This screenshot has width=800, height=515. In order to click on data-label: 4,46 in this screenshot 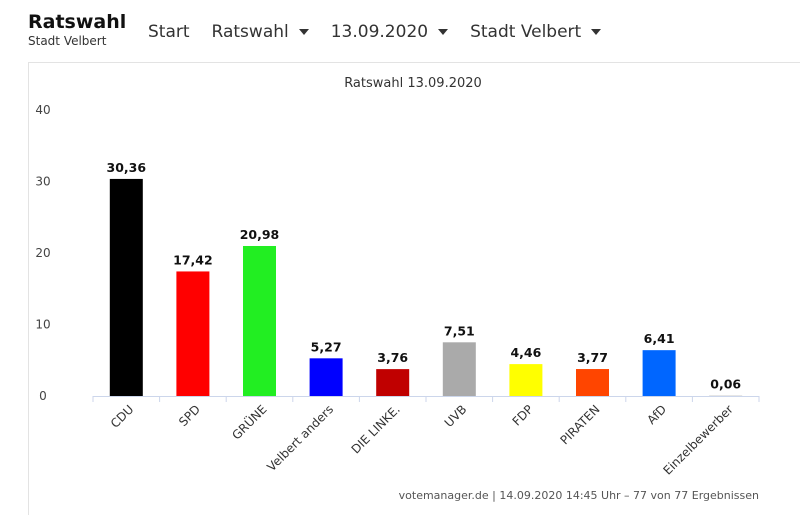, I will do `click(525, 352)`.